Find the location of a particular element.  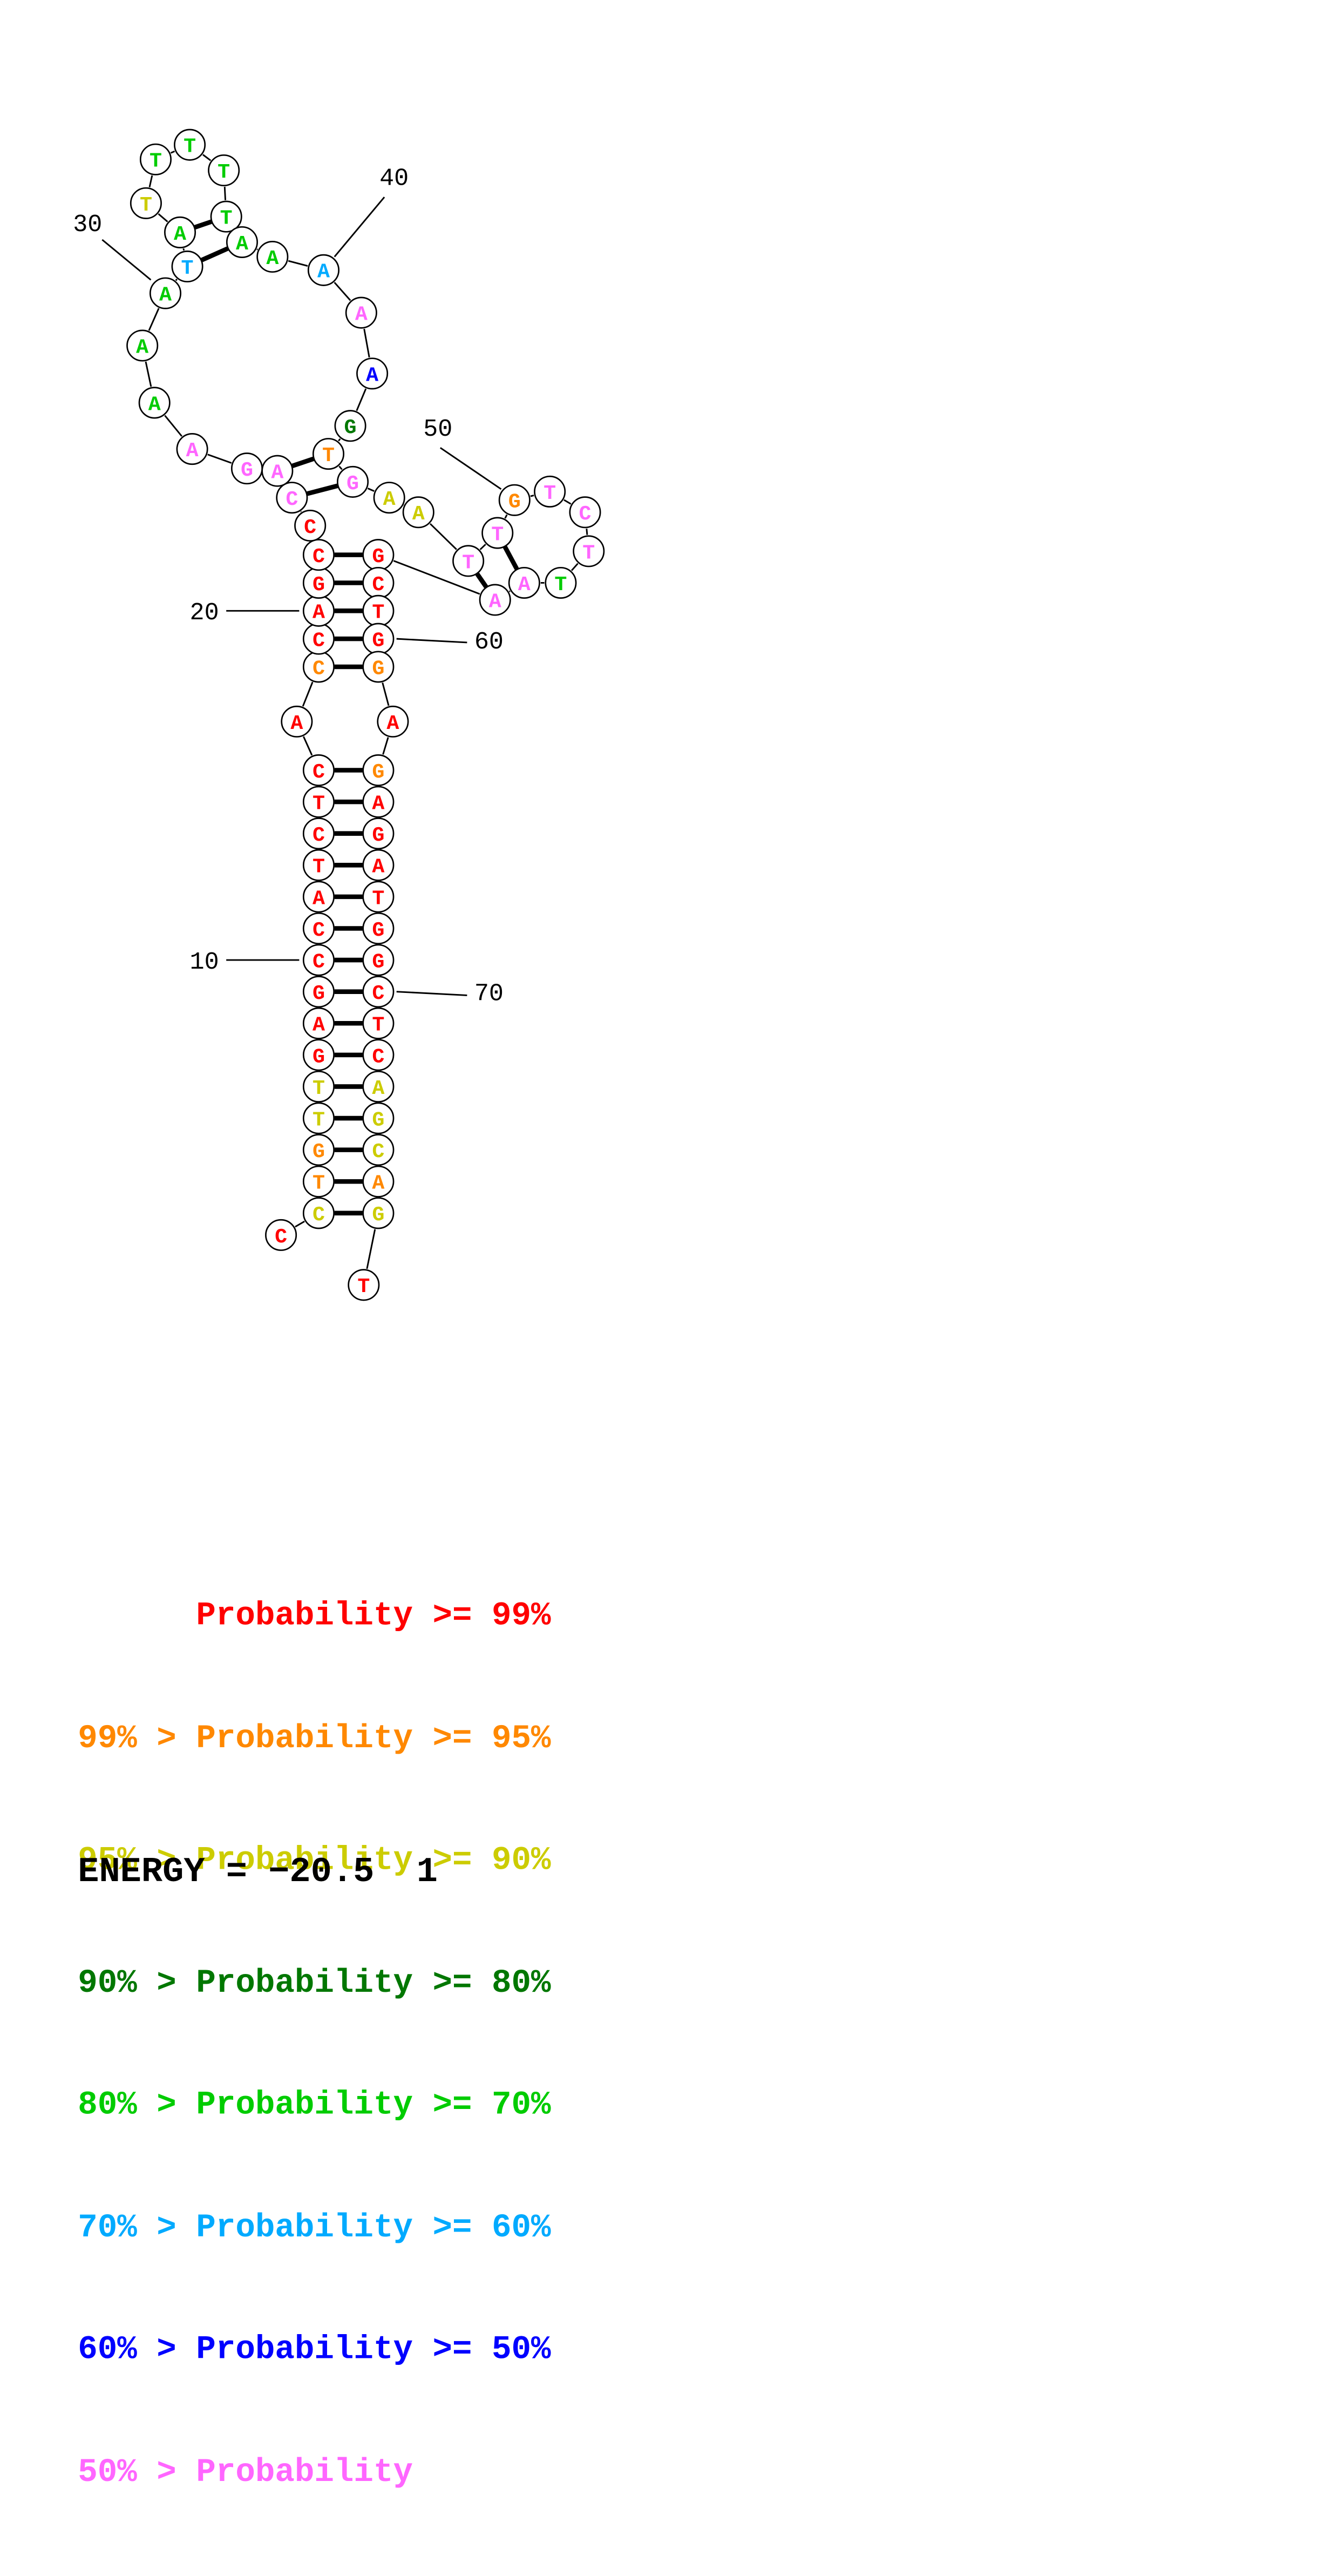

nucleotide-54-t: T is located at coordinates (561, 582).